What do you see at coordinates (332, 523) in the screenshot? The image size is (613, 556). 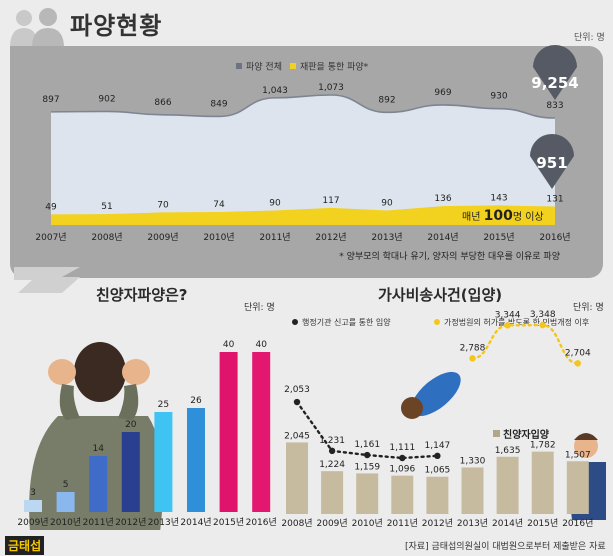 I see `x-tick-label: 2009년` at bounding box center [332, 523].